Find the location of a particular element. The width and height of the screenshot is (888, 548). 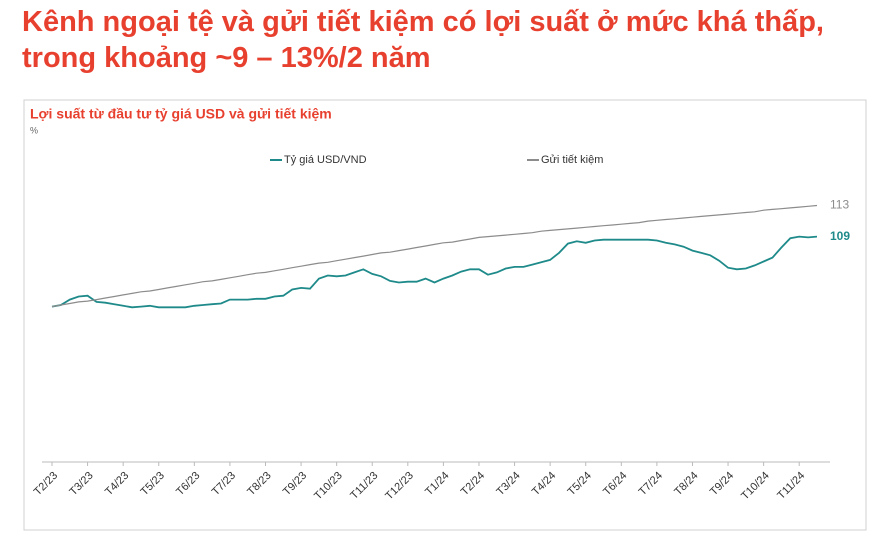

x-tick-label: T12/23 is located at coordinates (399, 486).